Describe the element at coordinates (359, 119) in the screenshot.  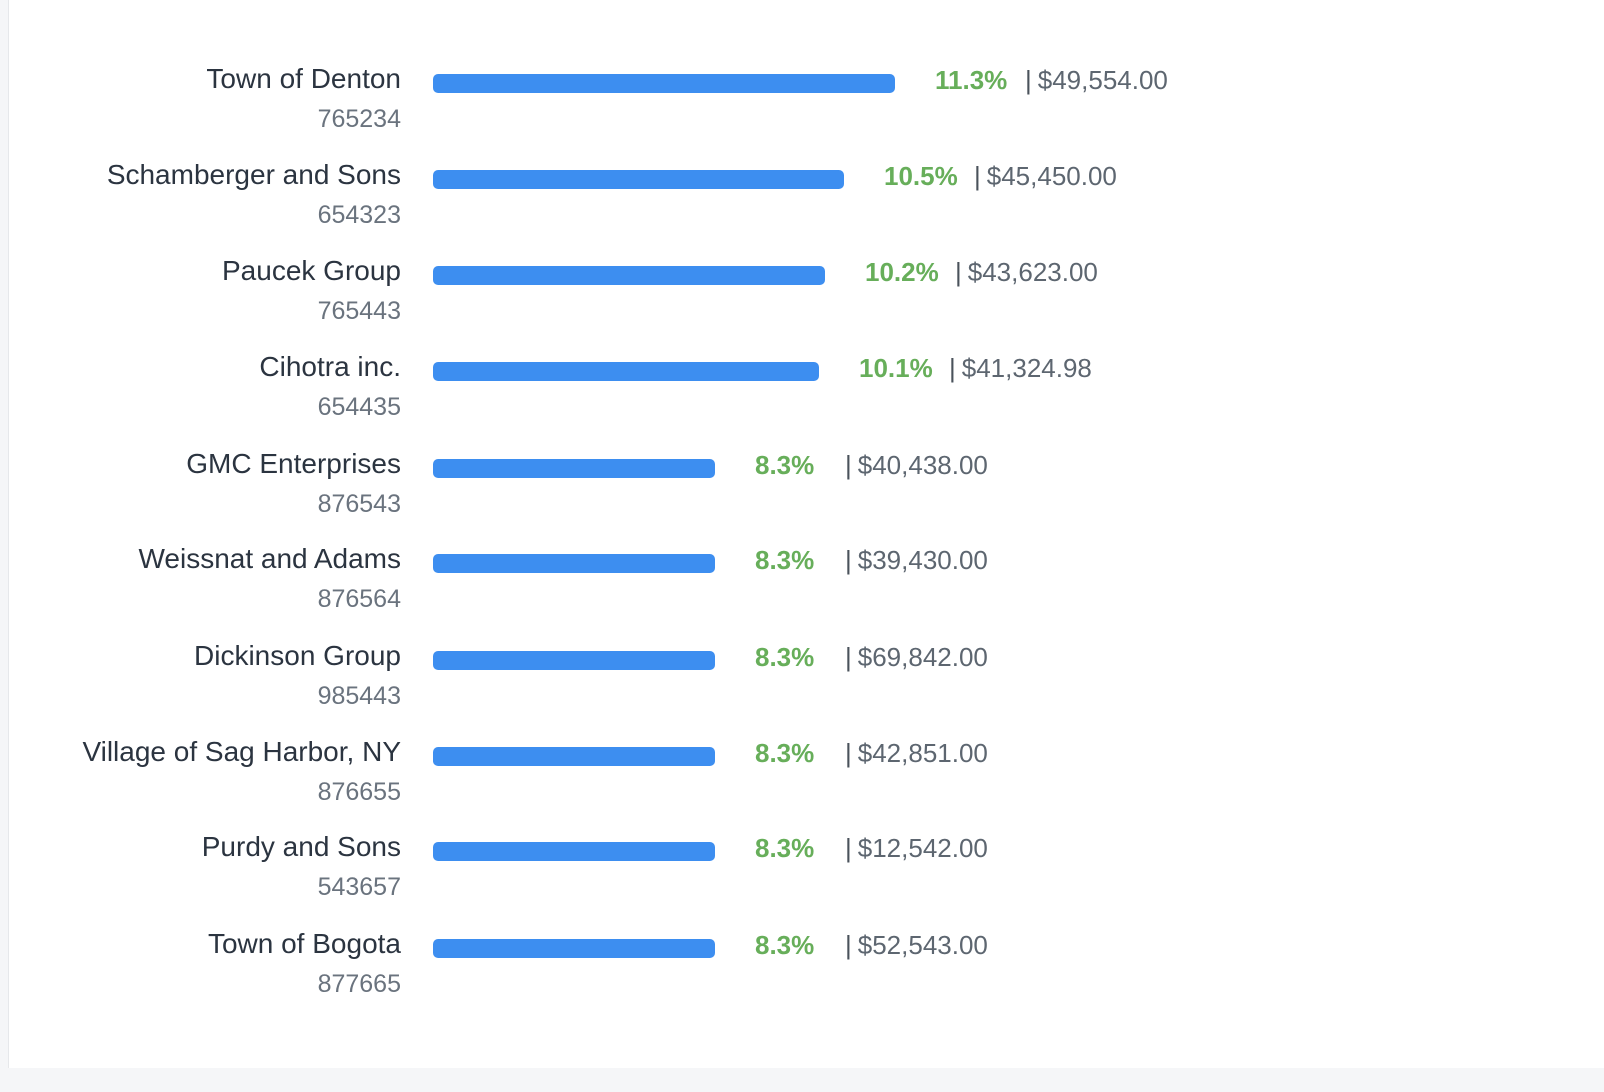
I see `item-code: 765234` at that location.